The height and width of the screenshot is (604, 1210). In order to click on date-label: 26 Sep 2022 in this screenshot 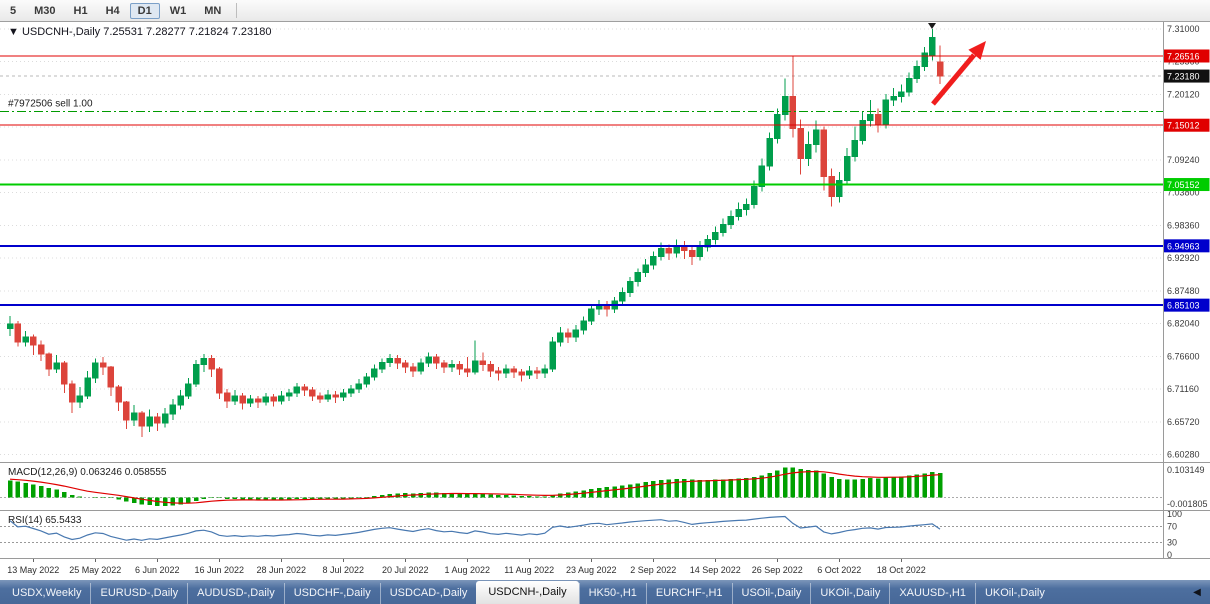, I will do `click(777, 570)`.